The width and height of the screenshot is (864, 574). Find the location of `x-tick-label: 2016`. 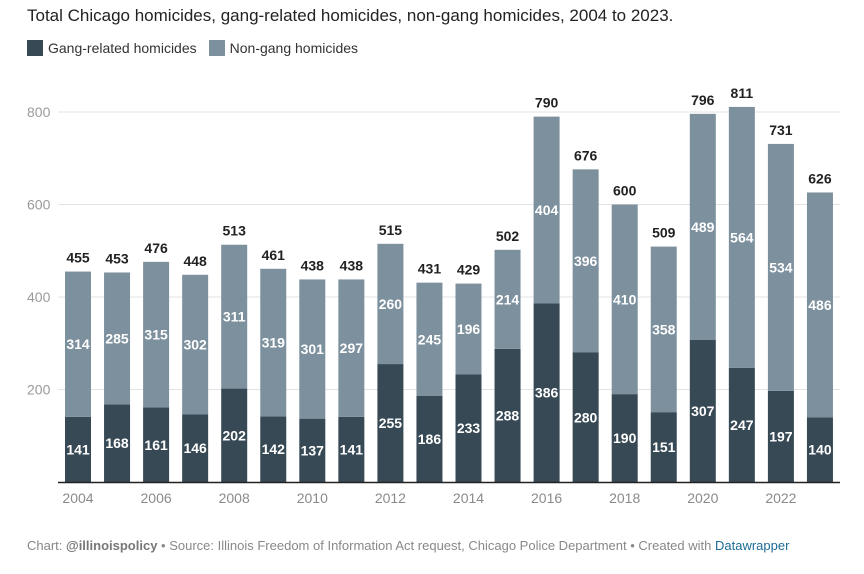

x-tick-label: 2016 is located at coordinates (546, 498).